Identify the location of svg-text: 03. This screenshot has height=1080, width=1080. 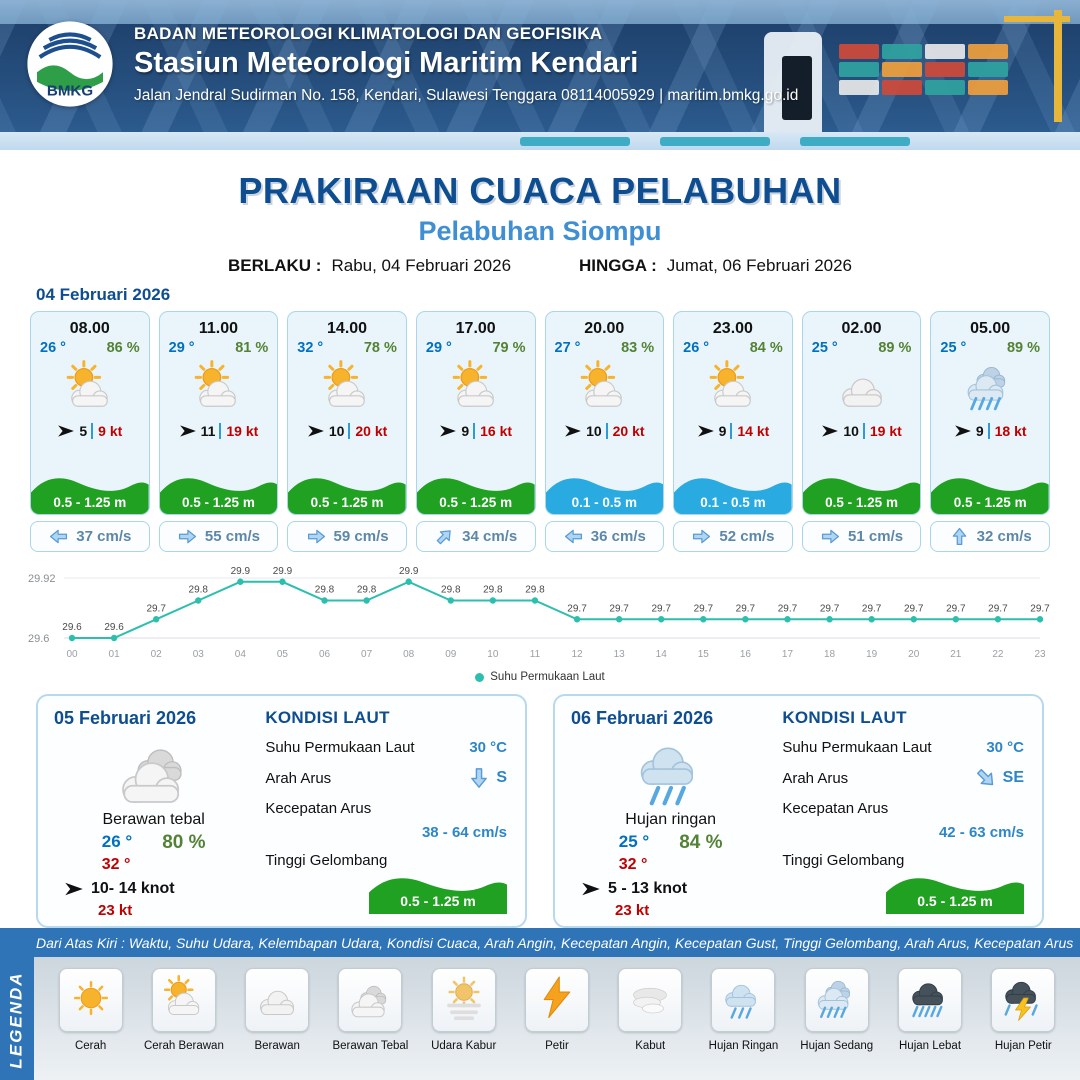
(199, 654).